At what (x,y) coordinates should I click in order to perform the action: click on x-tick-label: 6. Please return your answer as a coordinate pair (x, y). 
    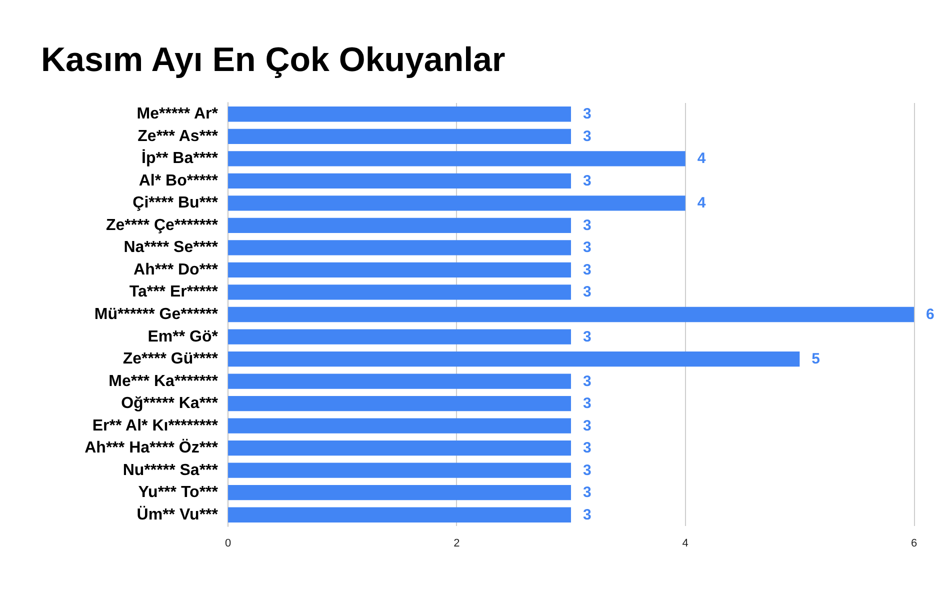
    Looking at the image, I should click on (914, 544).